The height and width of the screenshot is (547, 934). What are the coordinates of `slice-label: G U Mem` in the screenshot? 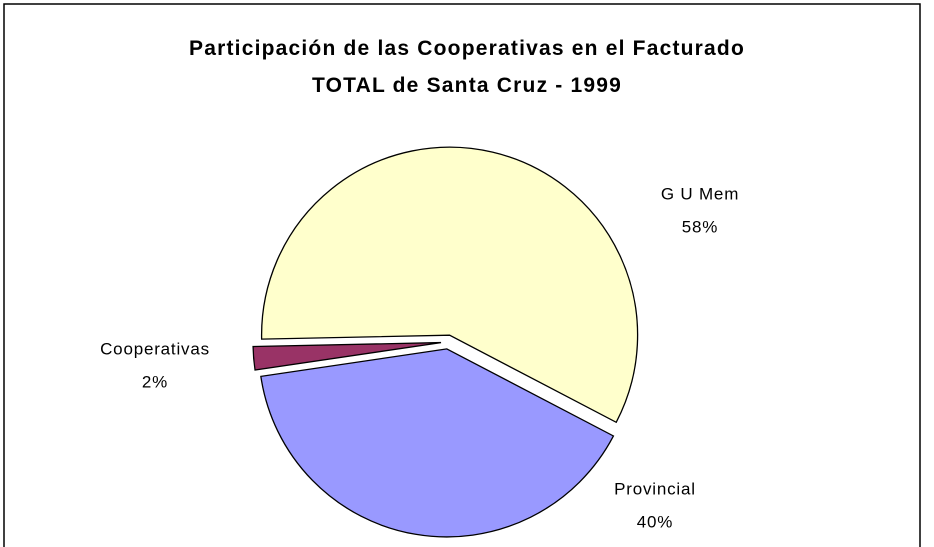 It's located at (700, 193).